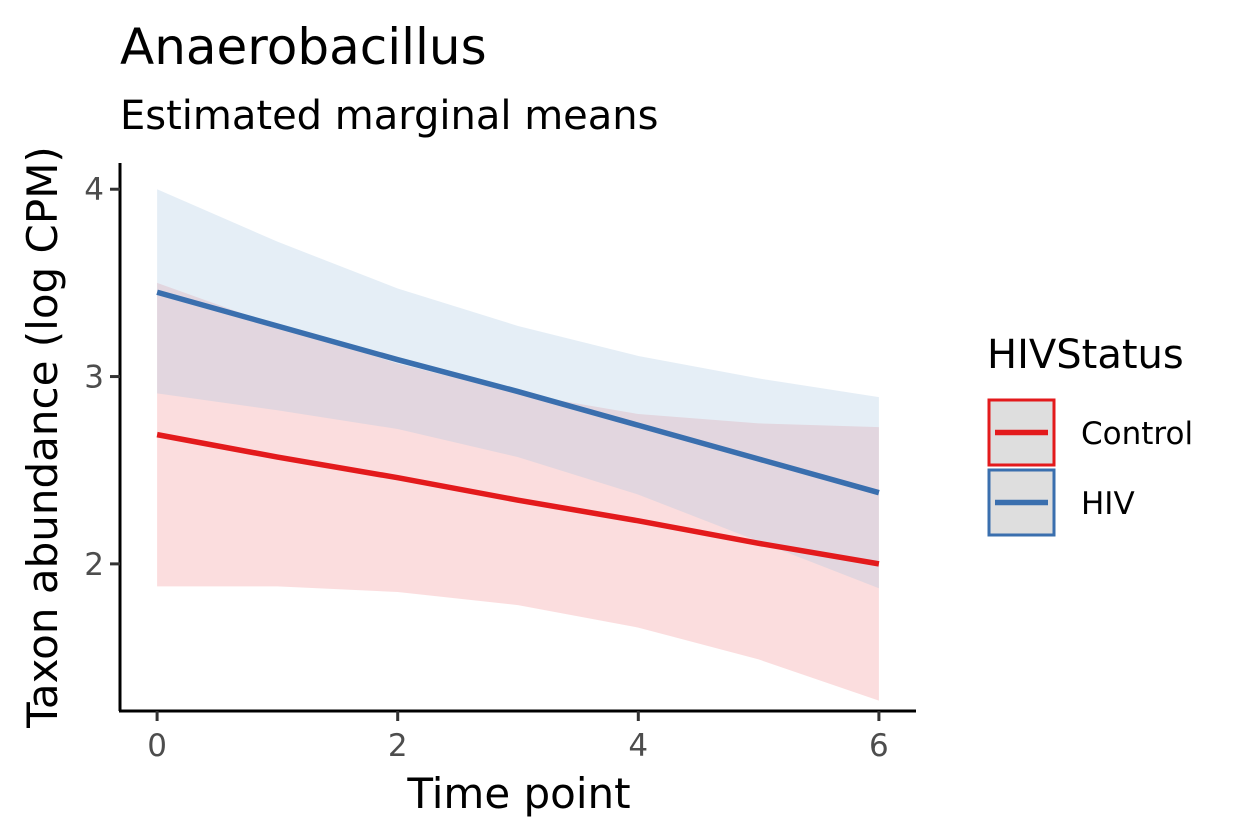 The height and width of the screenshot is (840, 1259). Describe the element at coordinates (518, 737) in the screenshot. I see `x-ticks: 0 2 4 6` at that location.